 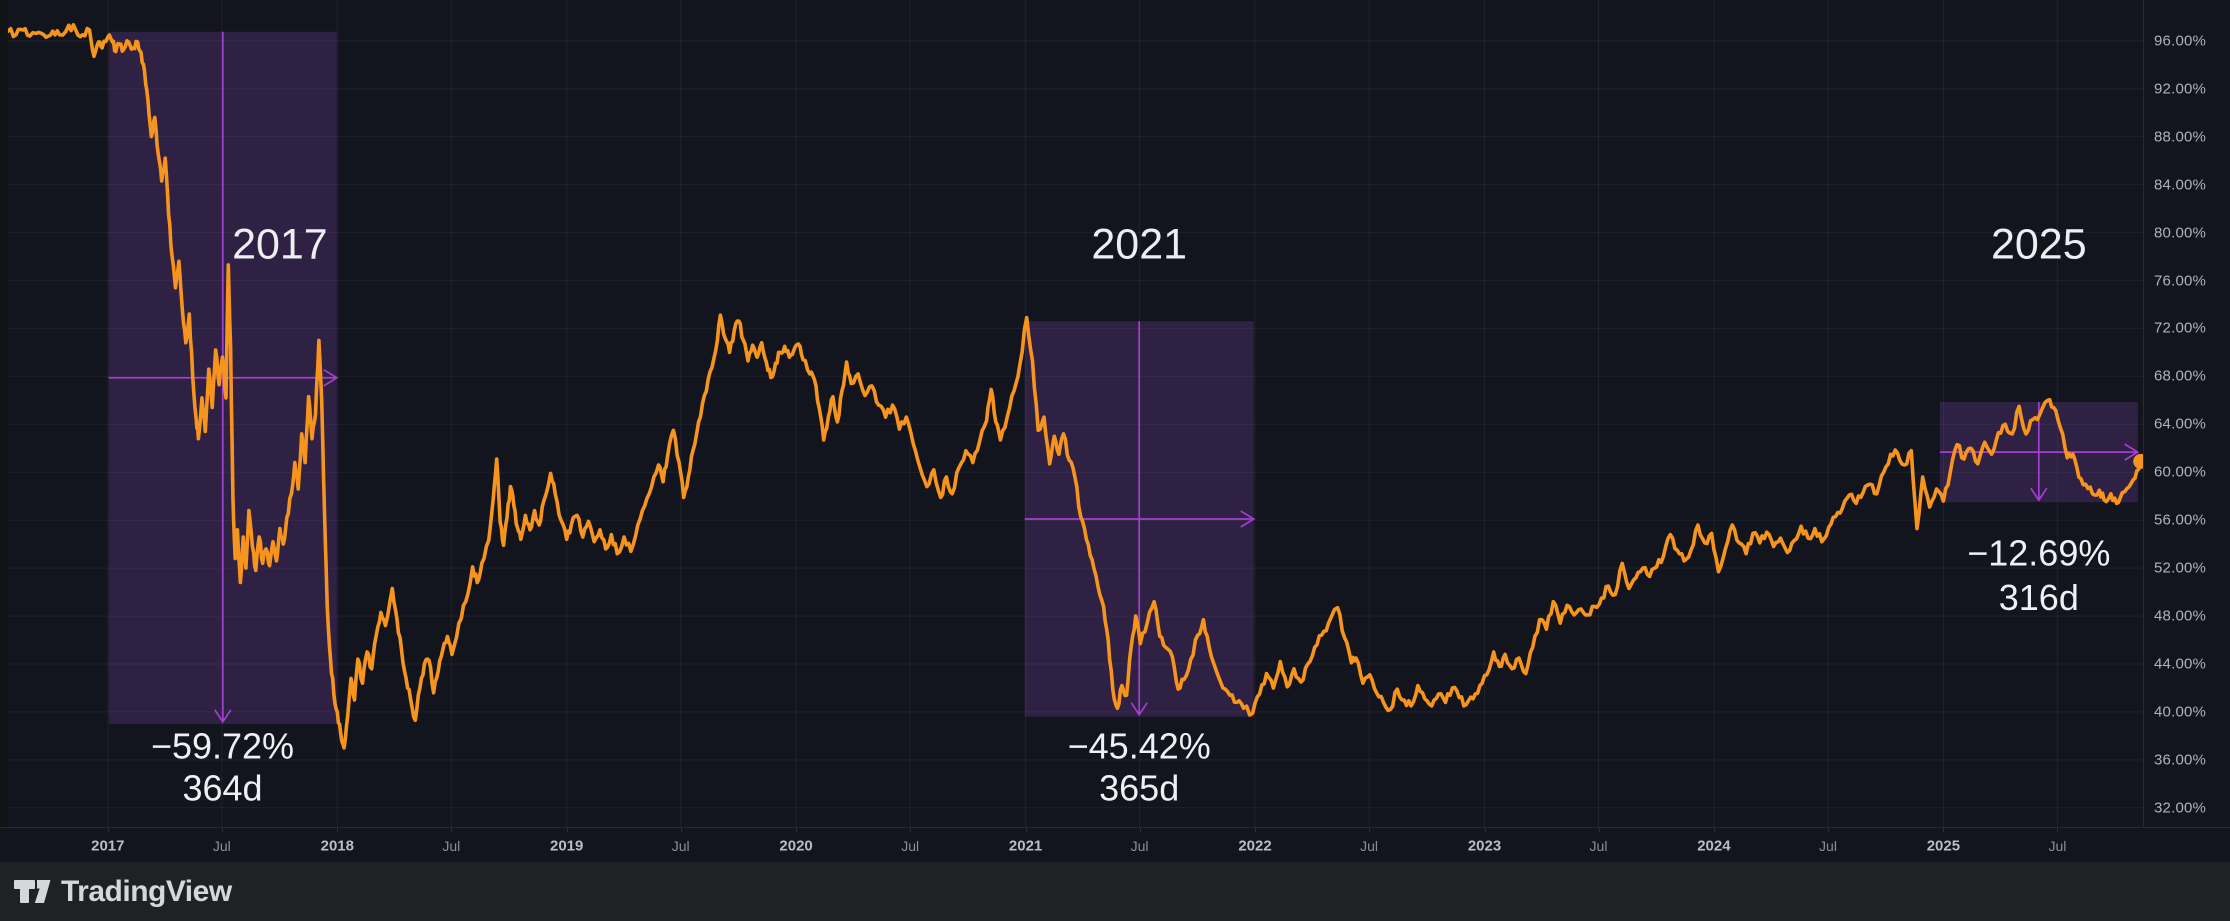 I want to click on range-annotation-2021: 2021 −45.42%365d, so click(x=1140, y=514).